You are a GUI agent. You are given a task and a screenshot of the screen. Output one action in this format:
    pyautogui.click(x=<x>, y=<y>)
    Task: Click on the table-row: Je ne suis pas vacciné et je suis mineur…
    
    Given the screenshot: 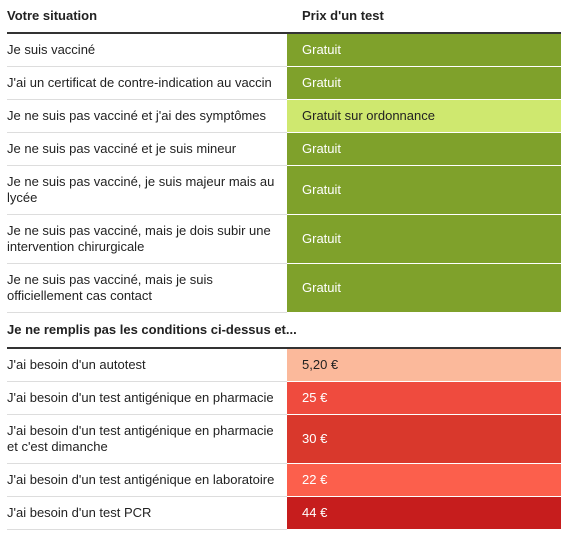 What is the action you would take?
    pyautogui.click(x=284, y=149)
    